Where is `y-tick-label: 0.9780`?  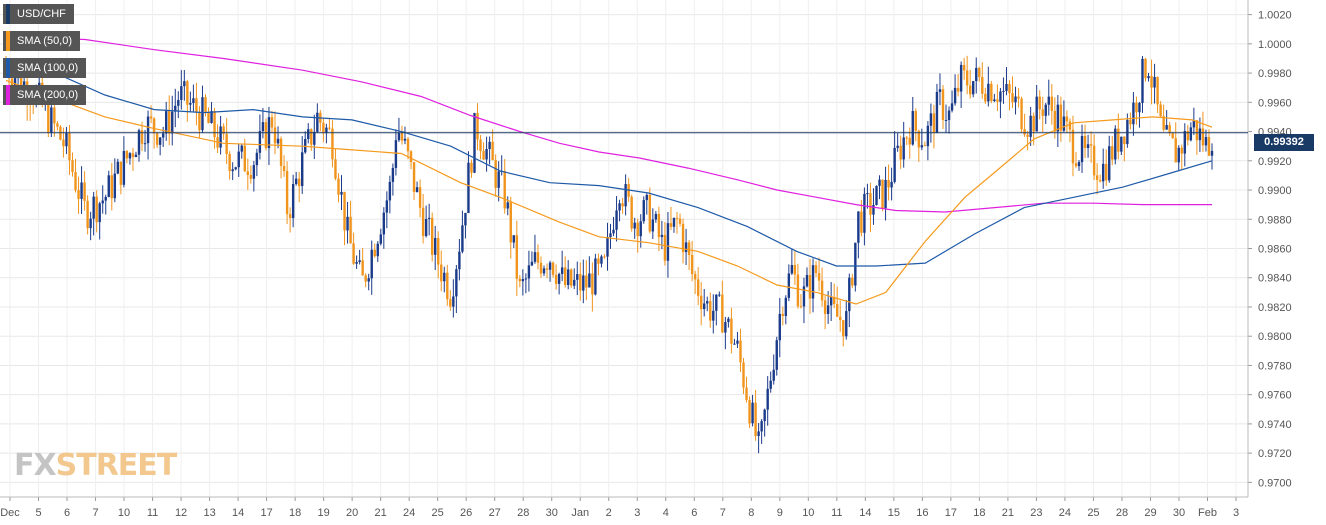
y-tick-label: 0.9780 is located at coordinates (1275, 366).